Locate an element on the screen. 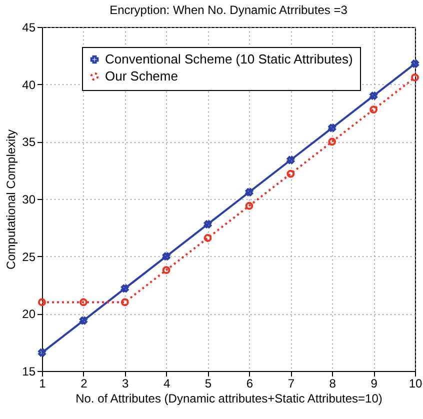 Image resolution: width=423 pixels, height=419 pixels. y-tick-label: 35 is located at coordinates (29, 142).